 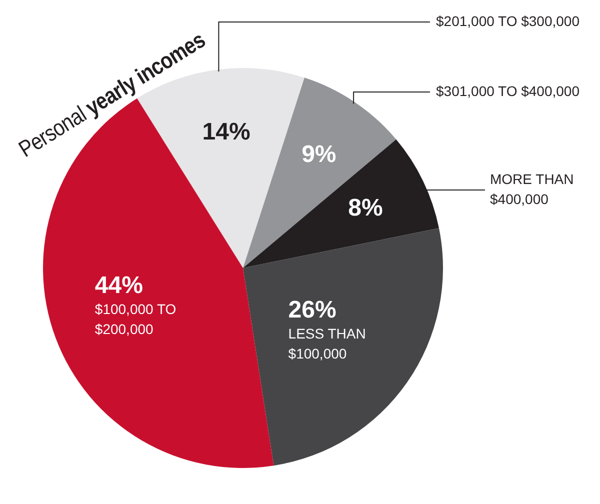 What do you see at coordinates (319, 154) in the screenshot?
I see `data-label: 9%` at bounding box center [319, 154].